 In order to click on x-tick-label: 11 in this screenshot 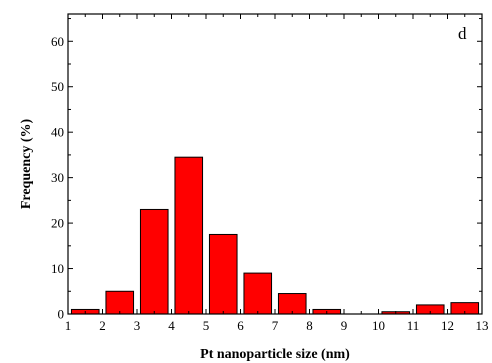, I will do `click(413, 325)`.